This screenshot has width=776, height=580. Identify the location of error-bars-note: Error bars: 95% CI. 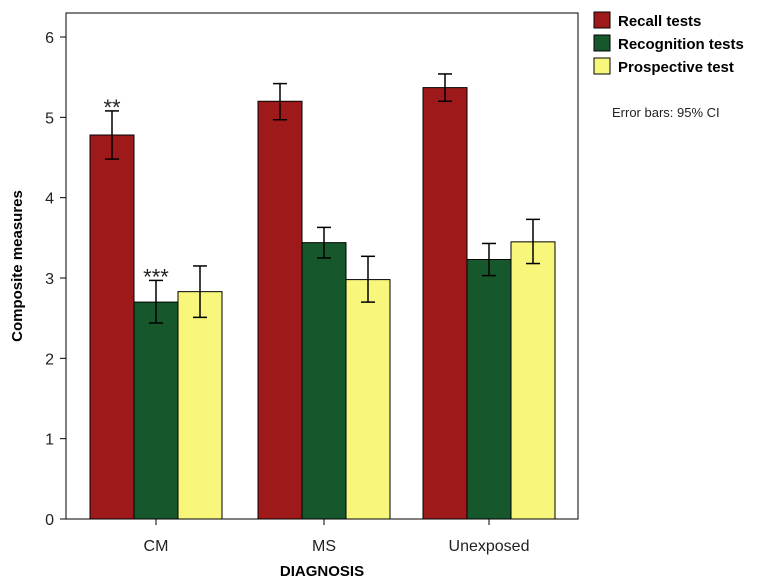
(666, 112).